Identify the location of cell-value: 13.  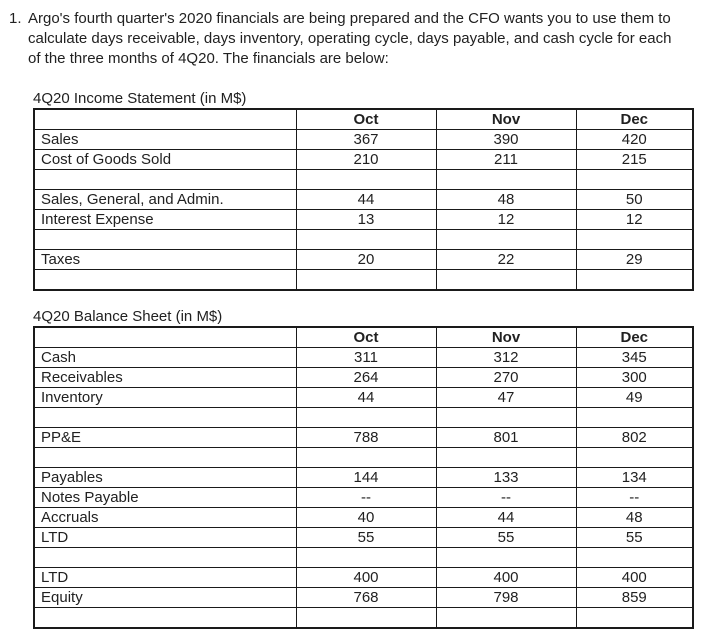
(366, 219).